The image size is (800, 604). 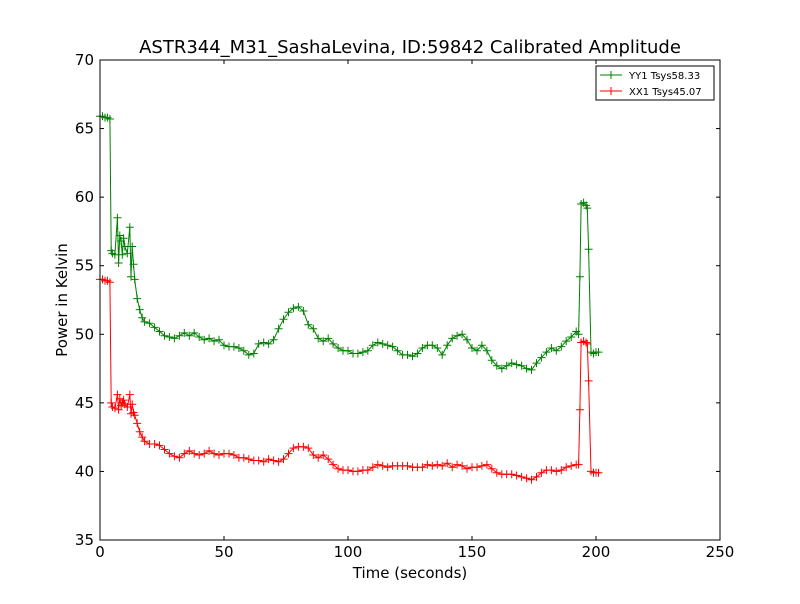 I want to click on x-tick-label: 150, so click(x=472, y=552).